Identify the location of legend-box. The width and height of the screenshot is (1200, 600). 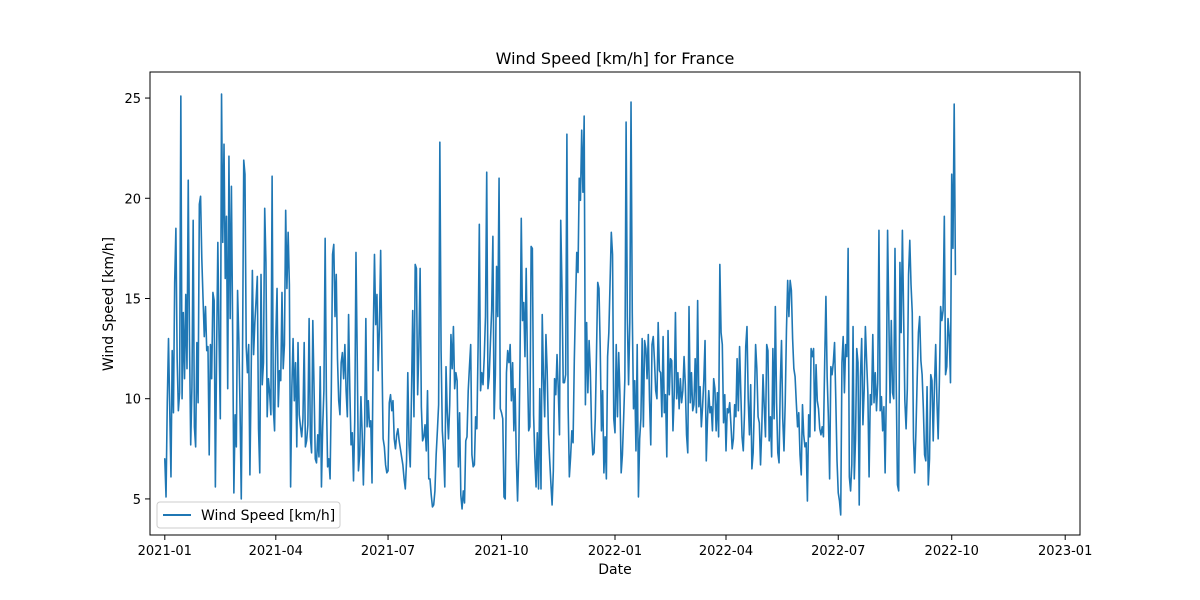
(248, 515).